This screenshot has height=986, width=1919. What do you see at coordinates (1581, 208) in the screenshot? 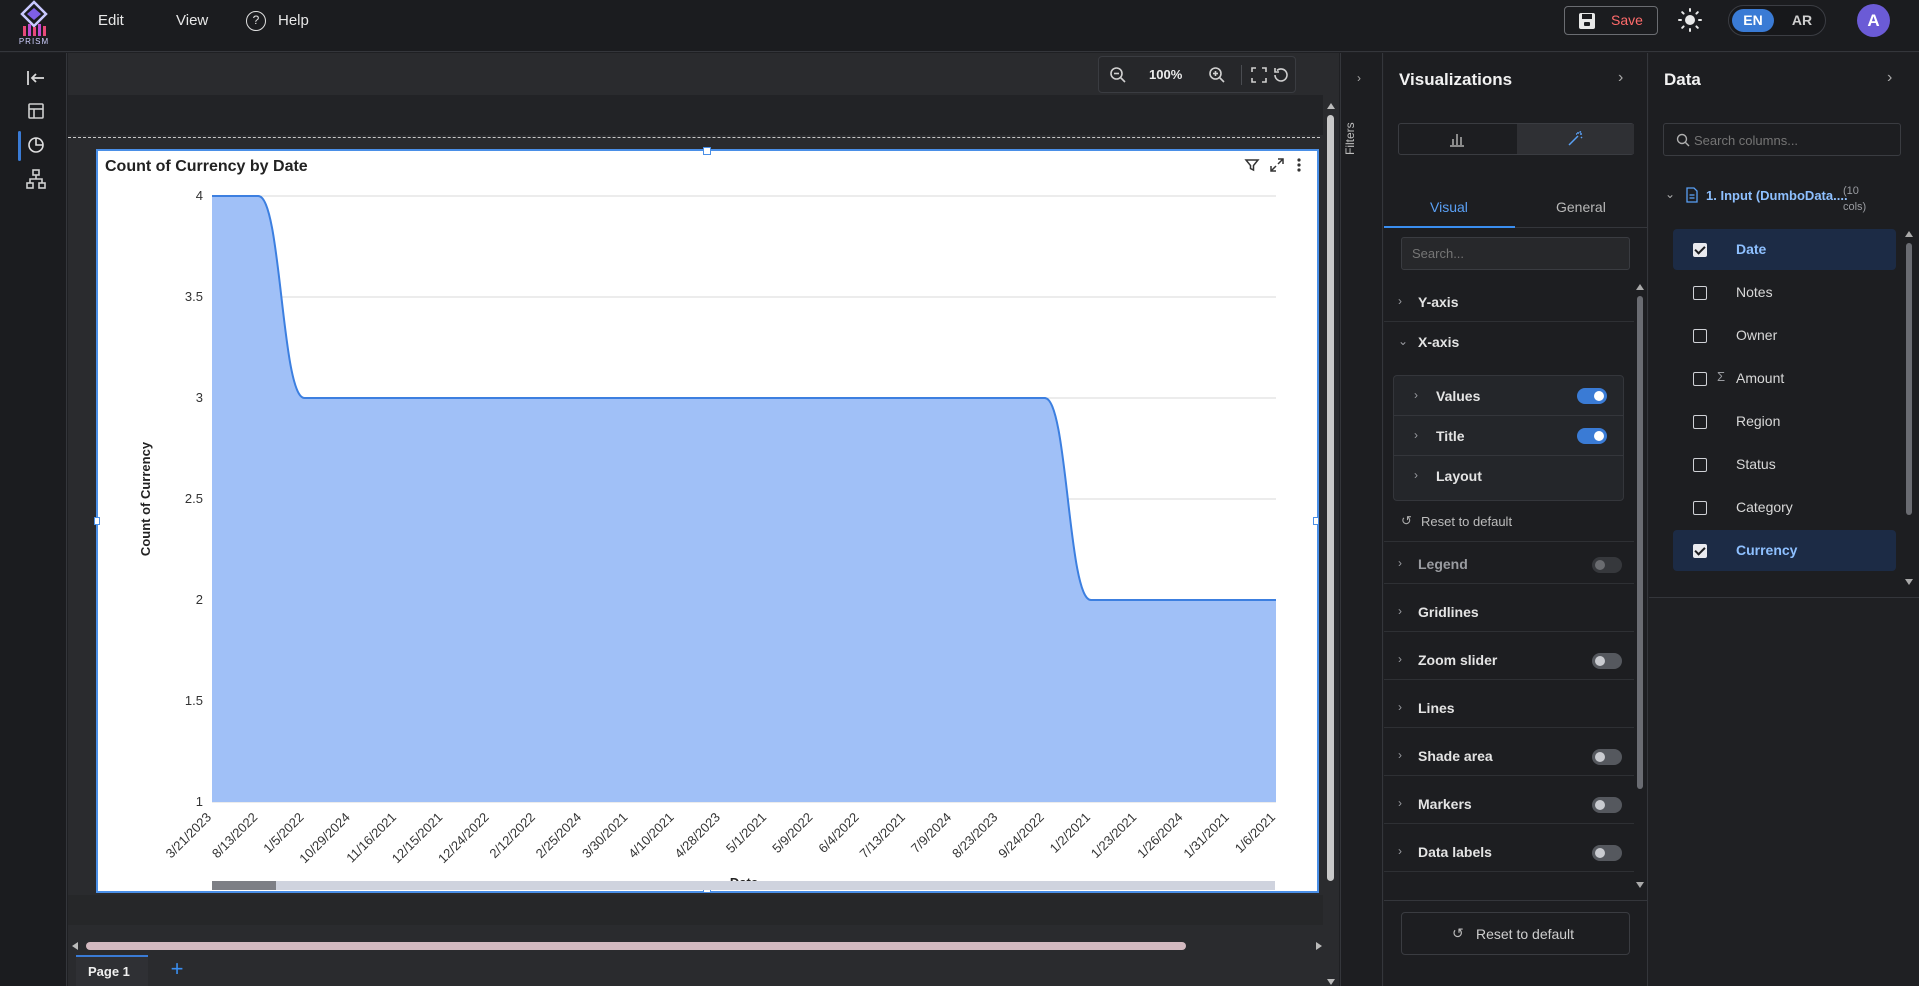
I see `tab-general: General` at bounding box center [1581, 208].